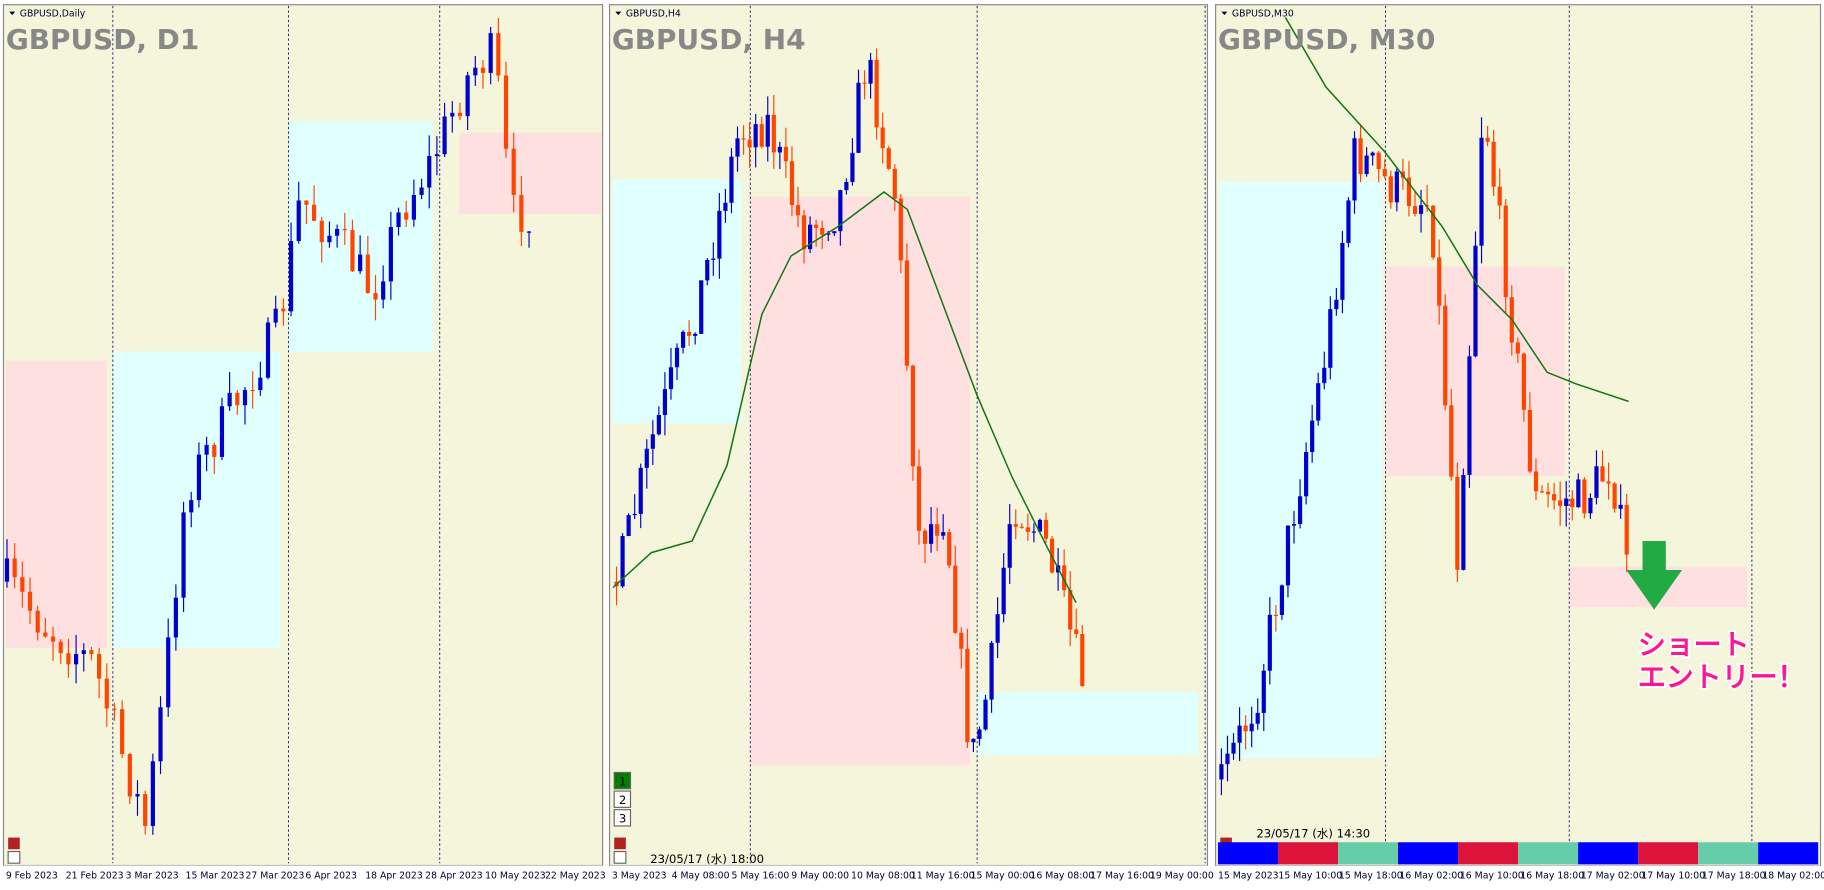 The width and height of the screenshot is (1824, 890). What do you see at coordinates (394, 875) in the screenshot?
I see `x-axis-label: 18 Apr 2023` at bounding box center [394, 875].